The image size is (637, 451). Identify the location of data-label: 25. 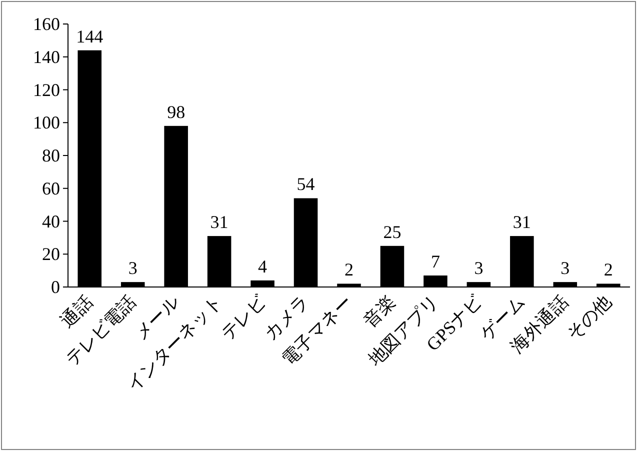
(392, 232).